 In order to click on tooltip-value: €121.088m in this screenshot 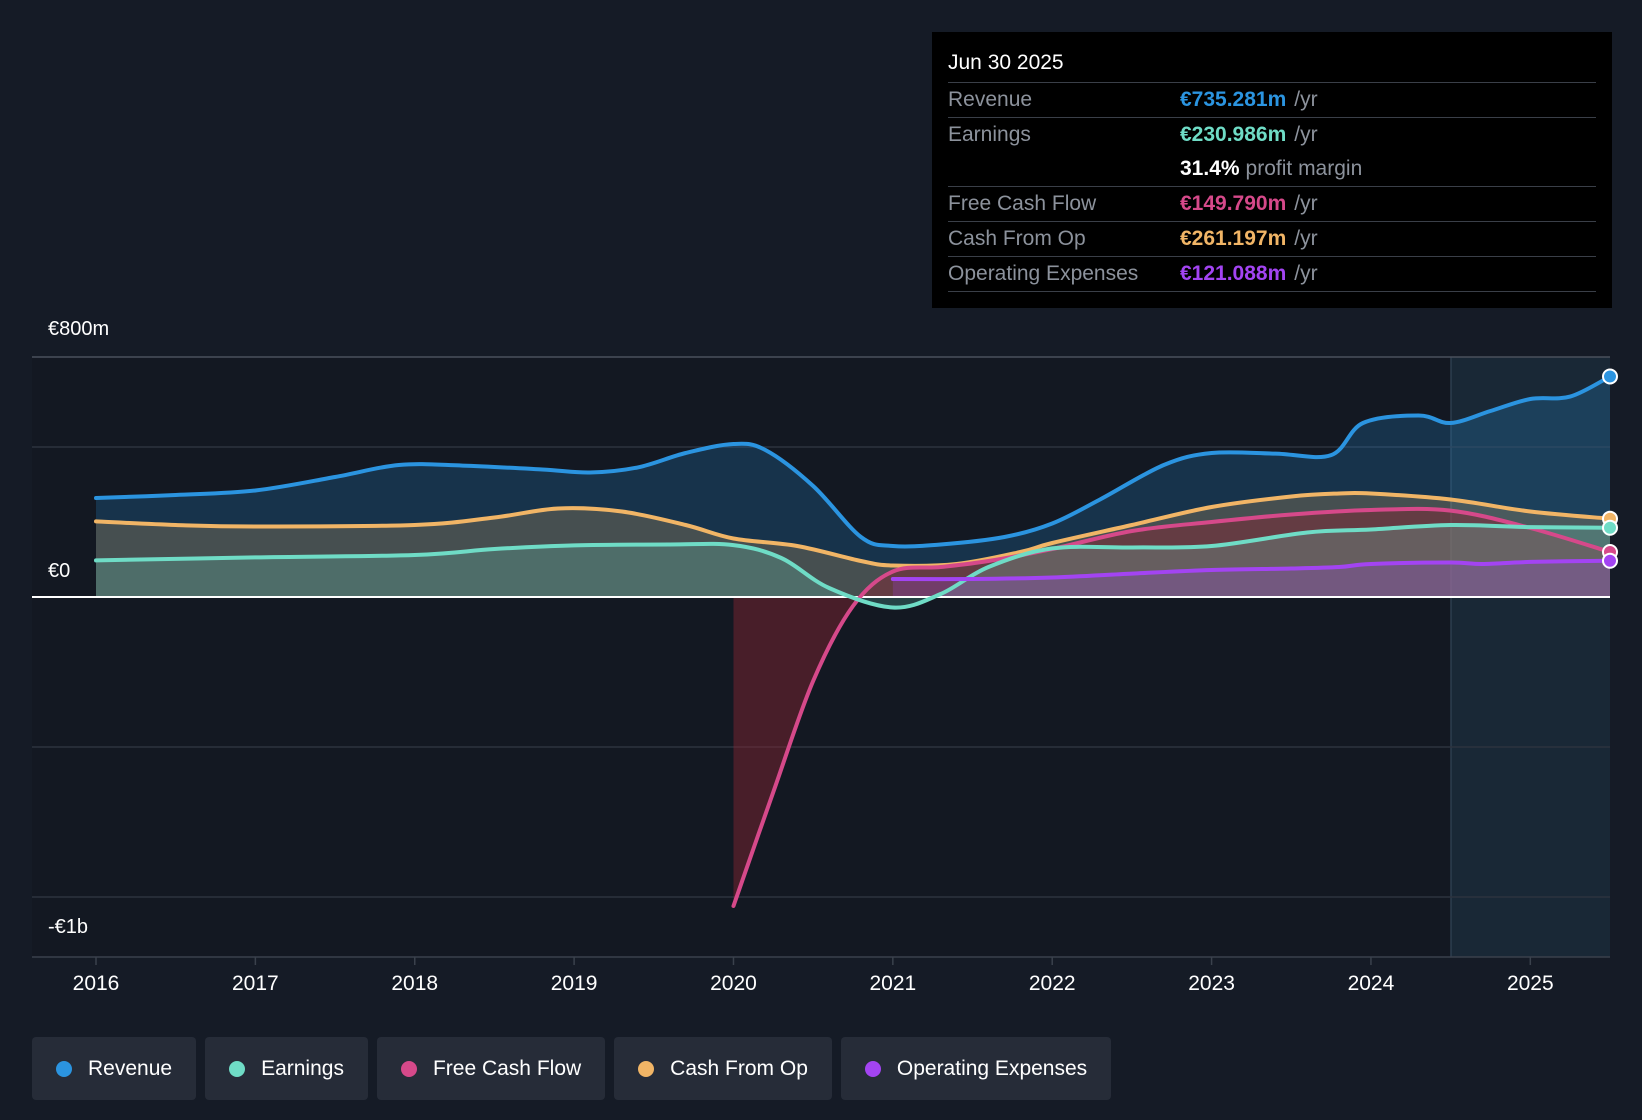, I will do `click(1233, 273)`.